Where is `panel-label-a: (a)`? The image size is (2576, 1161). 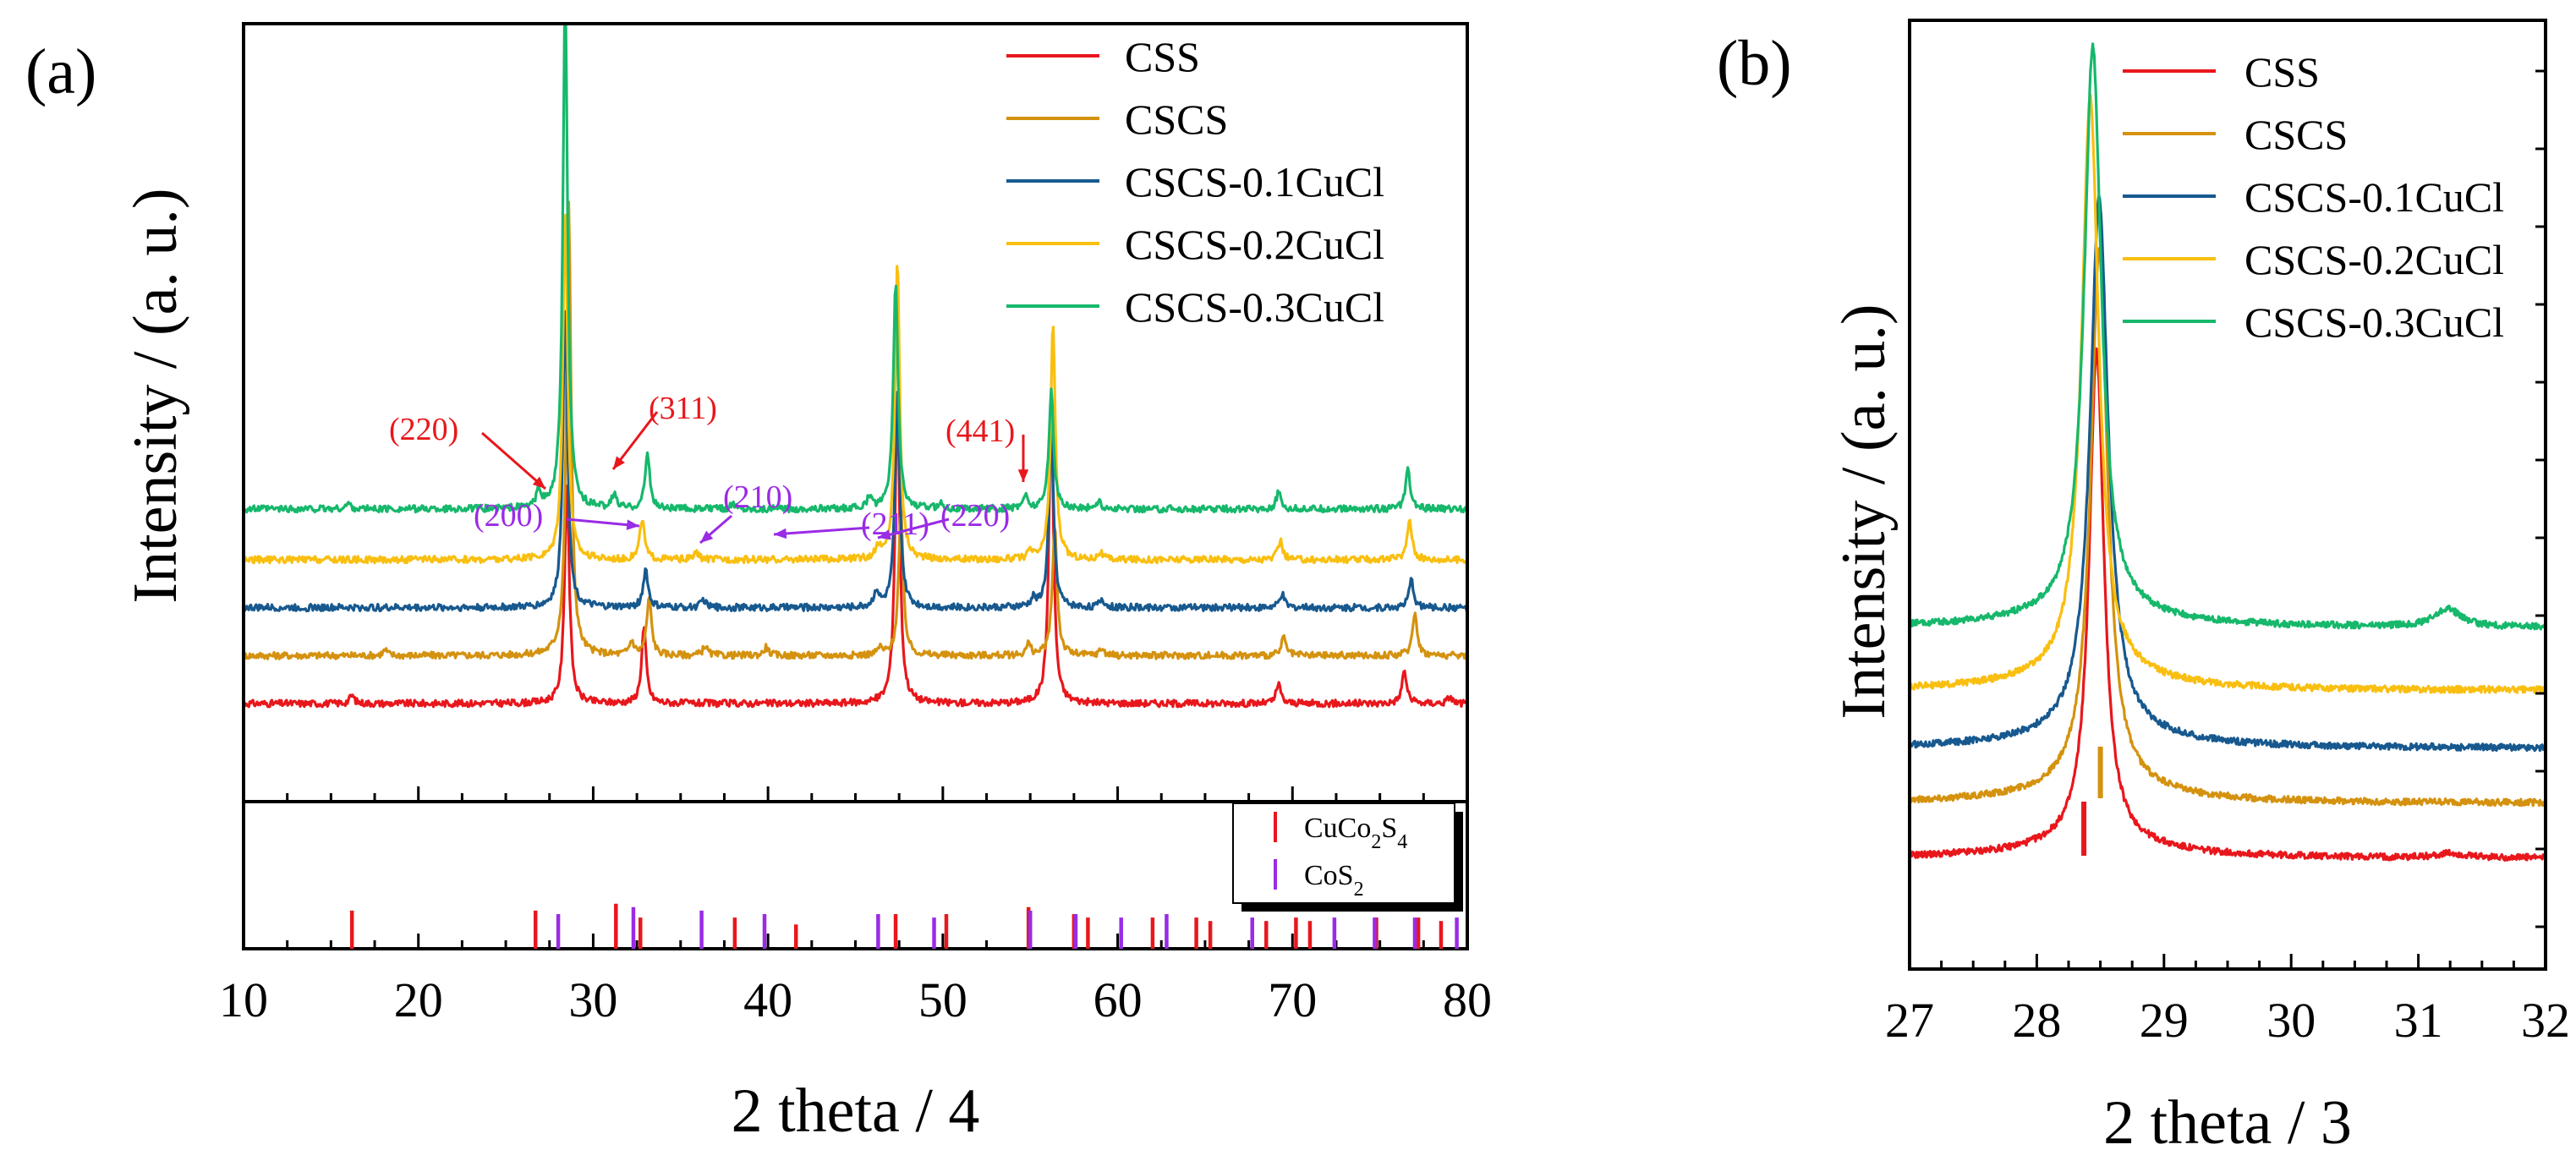
panel-label-a: (a) is located at coordinates (60, 71).